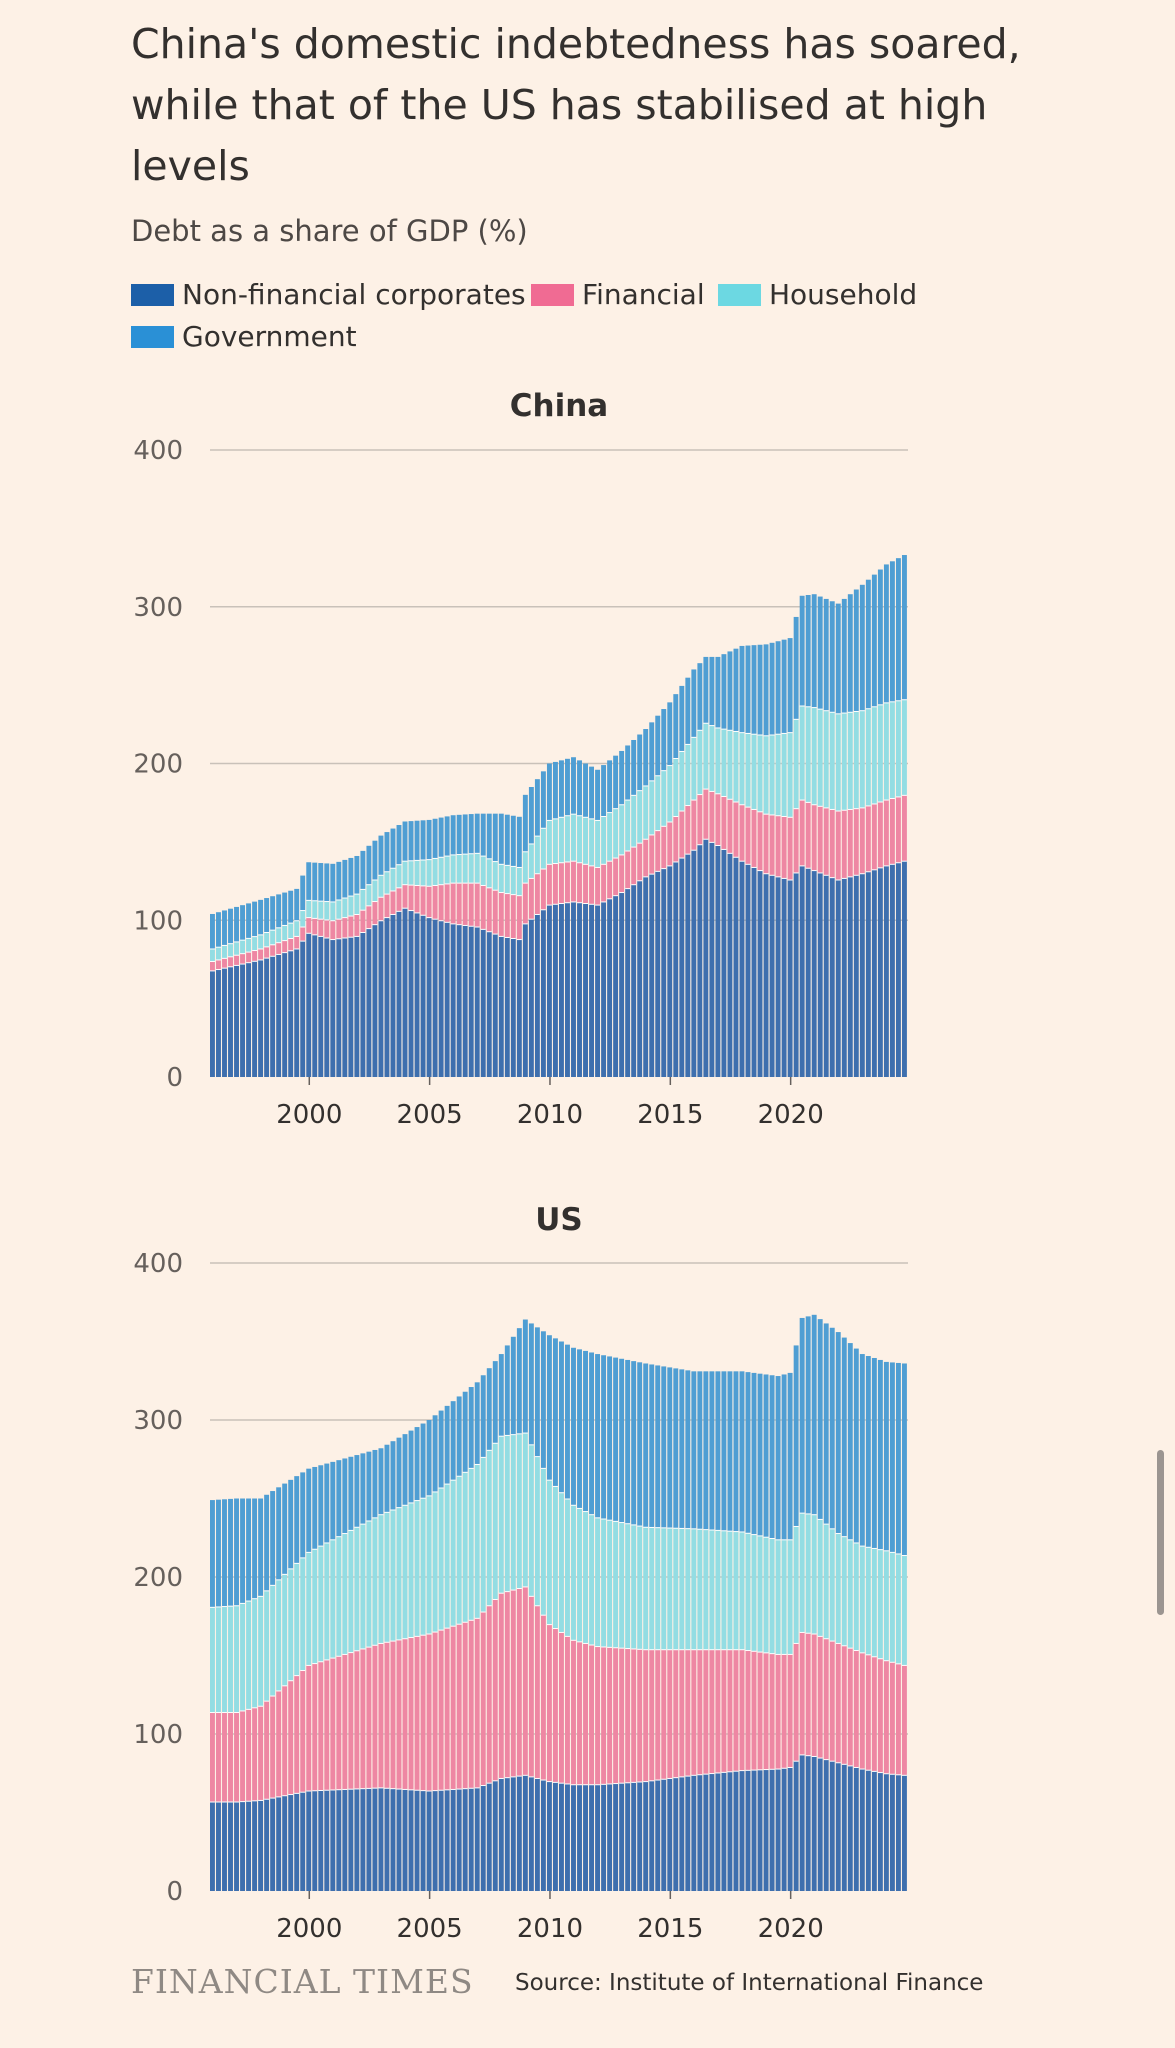 Image resolution: width=1175 pixels, height=2048 pixels. Describe the element at coordinates (550, 1115) in the screenshot. I see `x-tick-label: 2010` at that location.